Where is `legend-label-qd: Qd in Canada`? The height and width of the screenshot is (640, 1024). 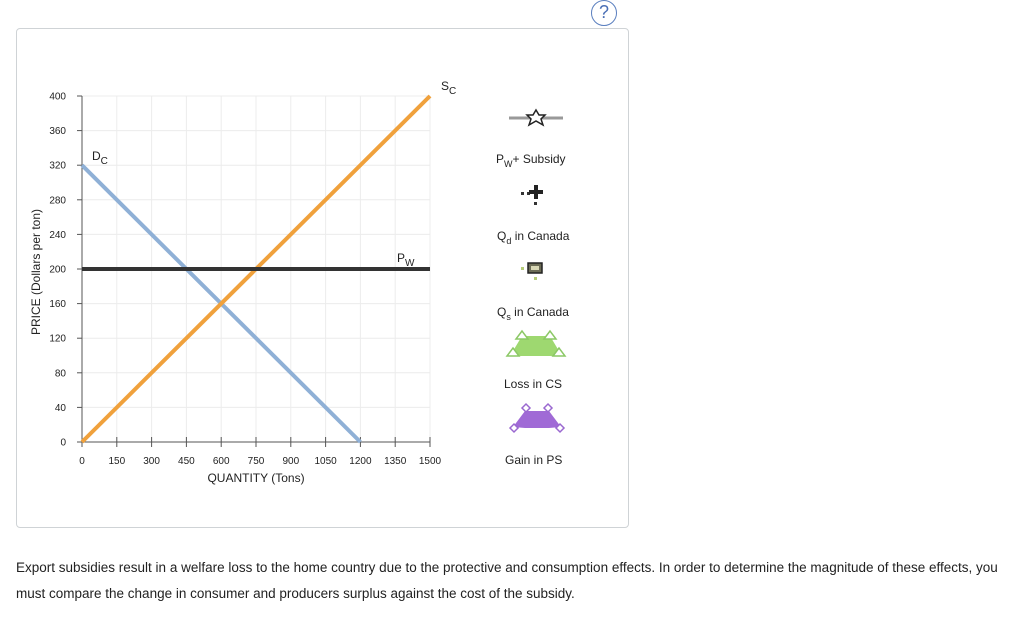
legend-label-qd: Qd in Canada is located at coordinates (533, 237).